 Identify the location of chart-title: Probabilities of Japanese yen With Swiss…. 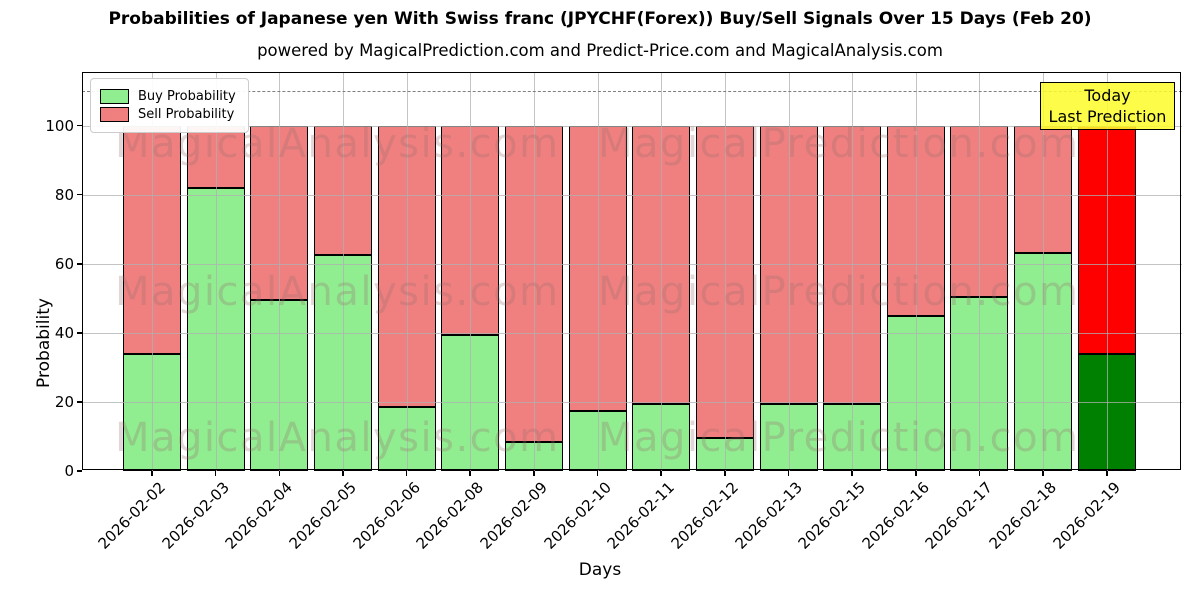
(600, 19).